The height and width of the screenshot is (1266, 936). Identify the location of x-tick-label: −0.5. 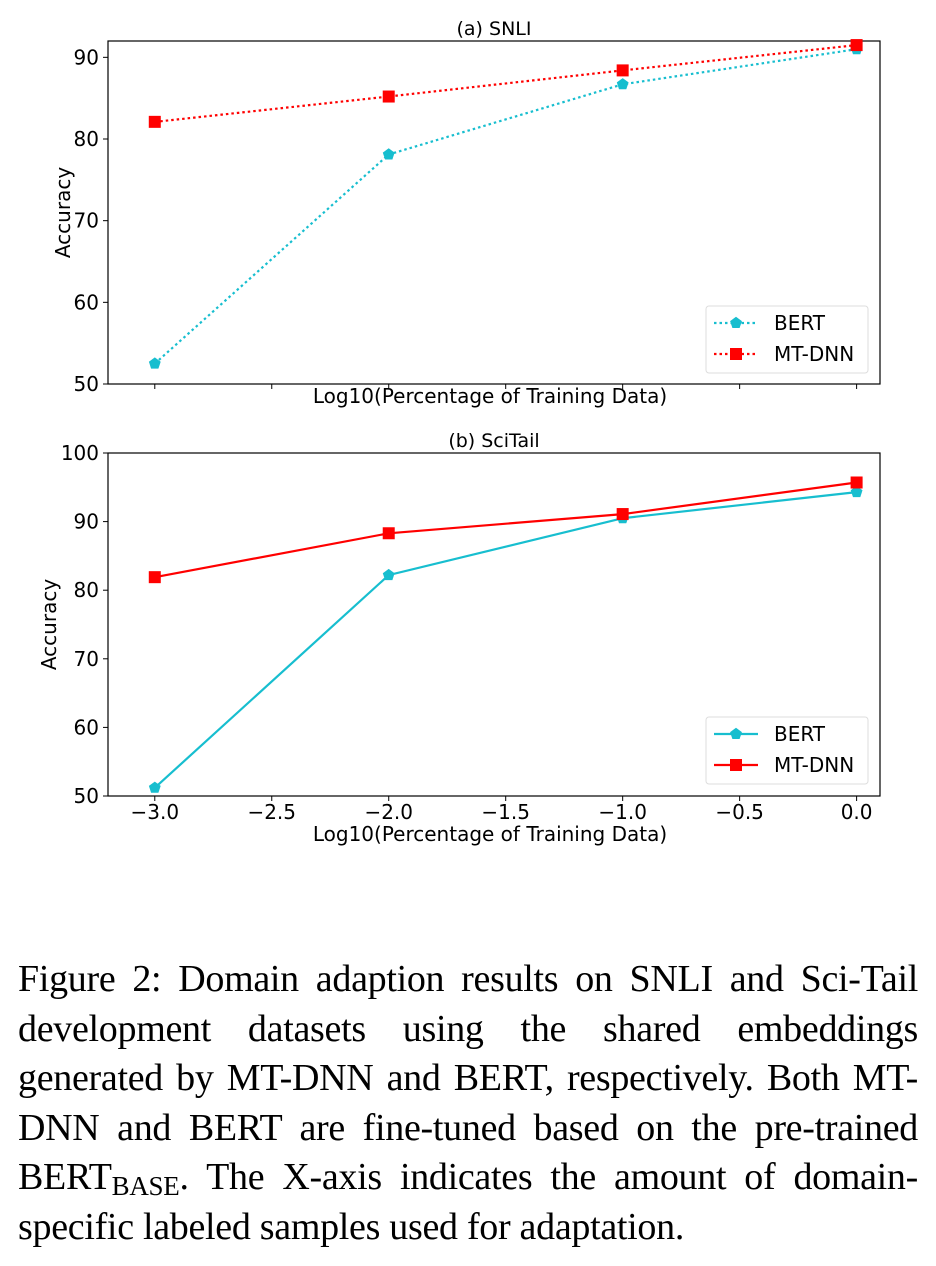
(739, 812).